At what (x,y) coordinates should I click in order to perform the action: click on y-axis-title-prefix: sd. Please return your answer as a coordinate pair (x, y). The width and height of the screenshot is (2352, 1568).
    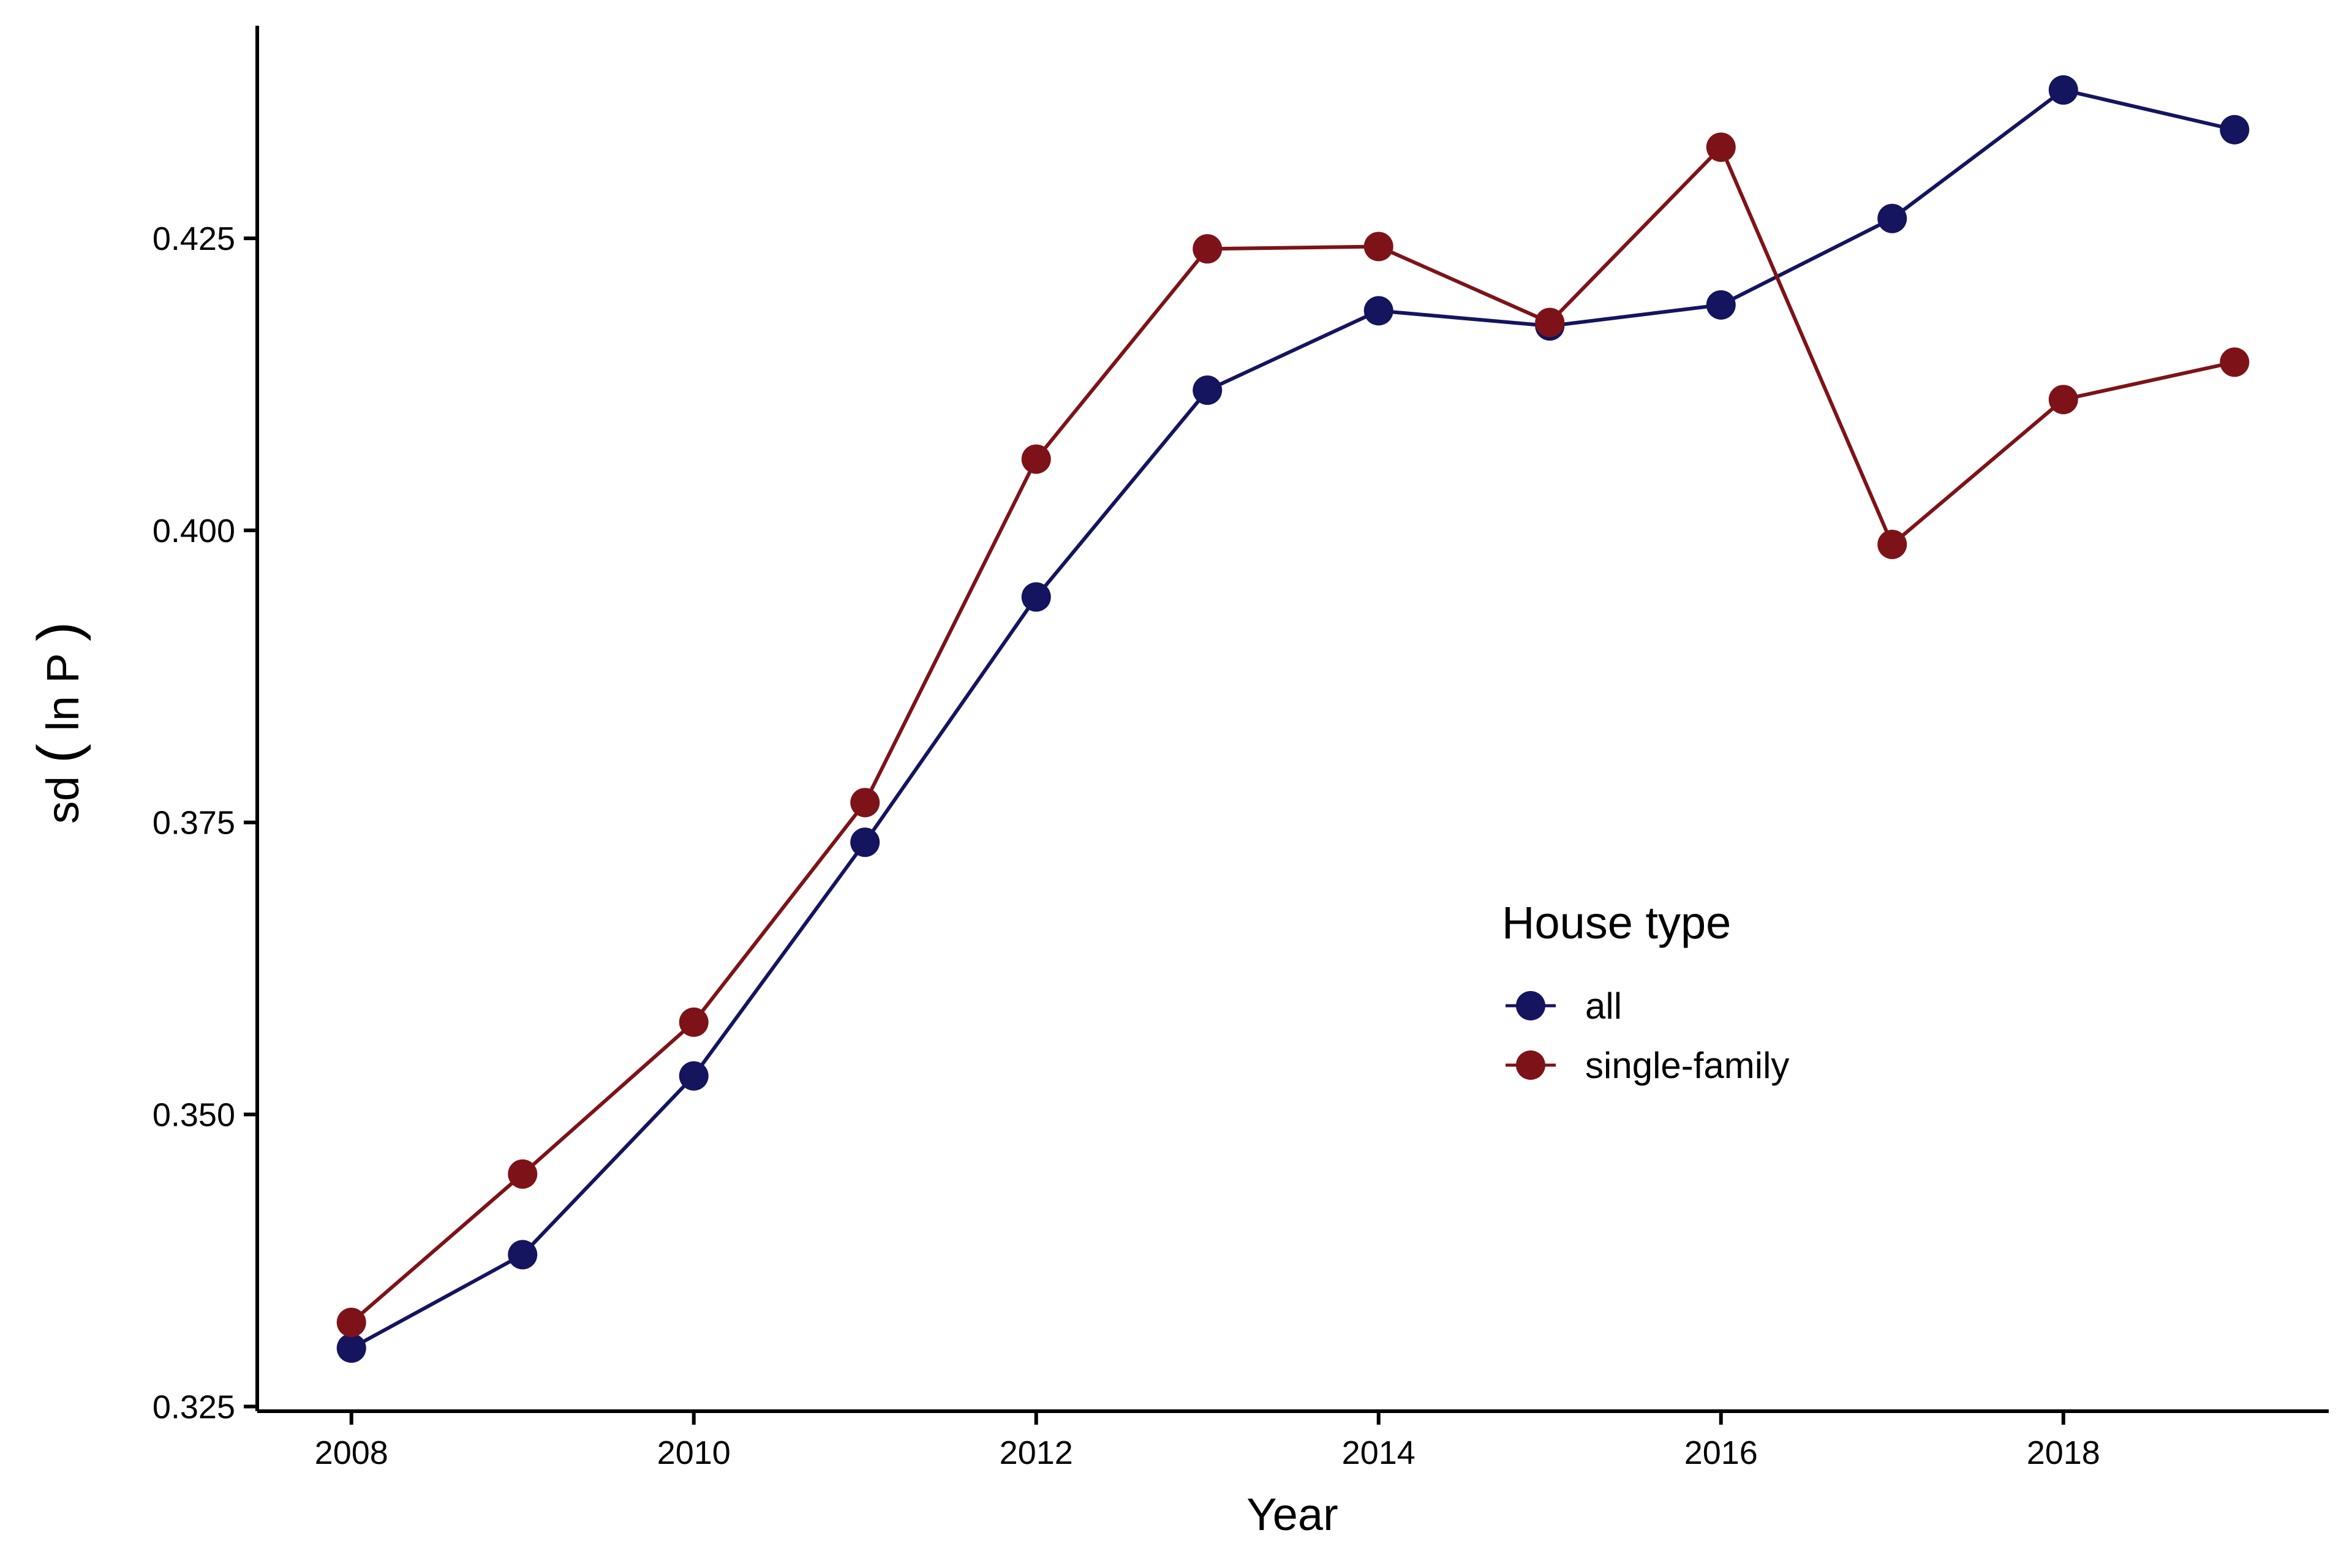
    Looking at the image, I should click on (63, 800).